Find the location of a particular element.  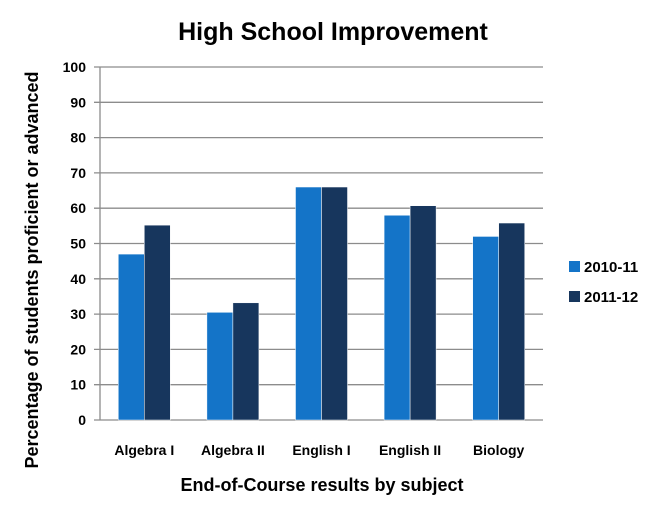

x-axis-title: End-of-Course results by subject is located at coordinates (321, 485).